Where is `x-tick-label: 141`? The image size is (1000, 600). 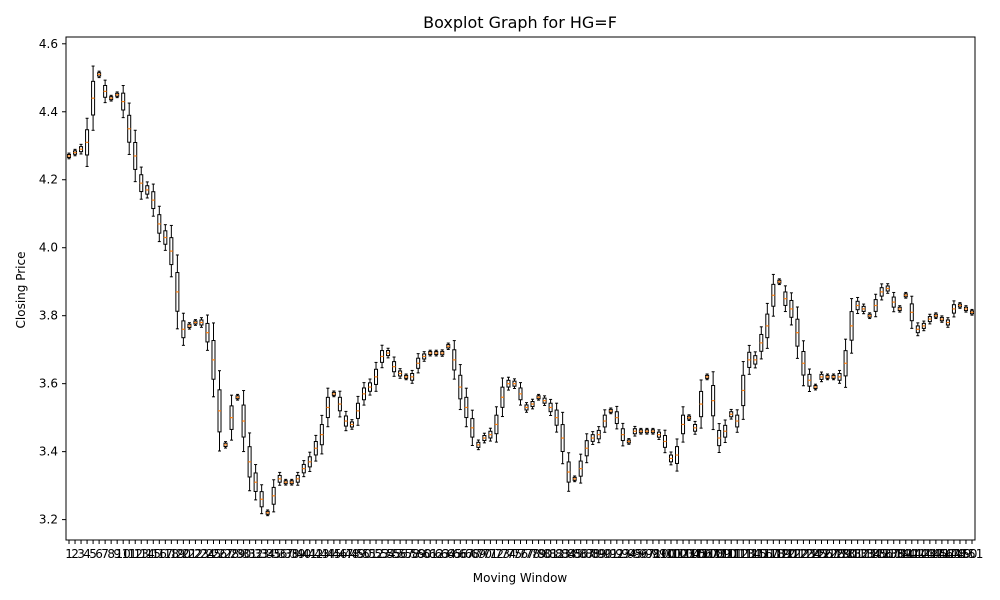 x-tick-label: 141 is located at coordinates (911, 554).